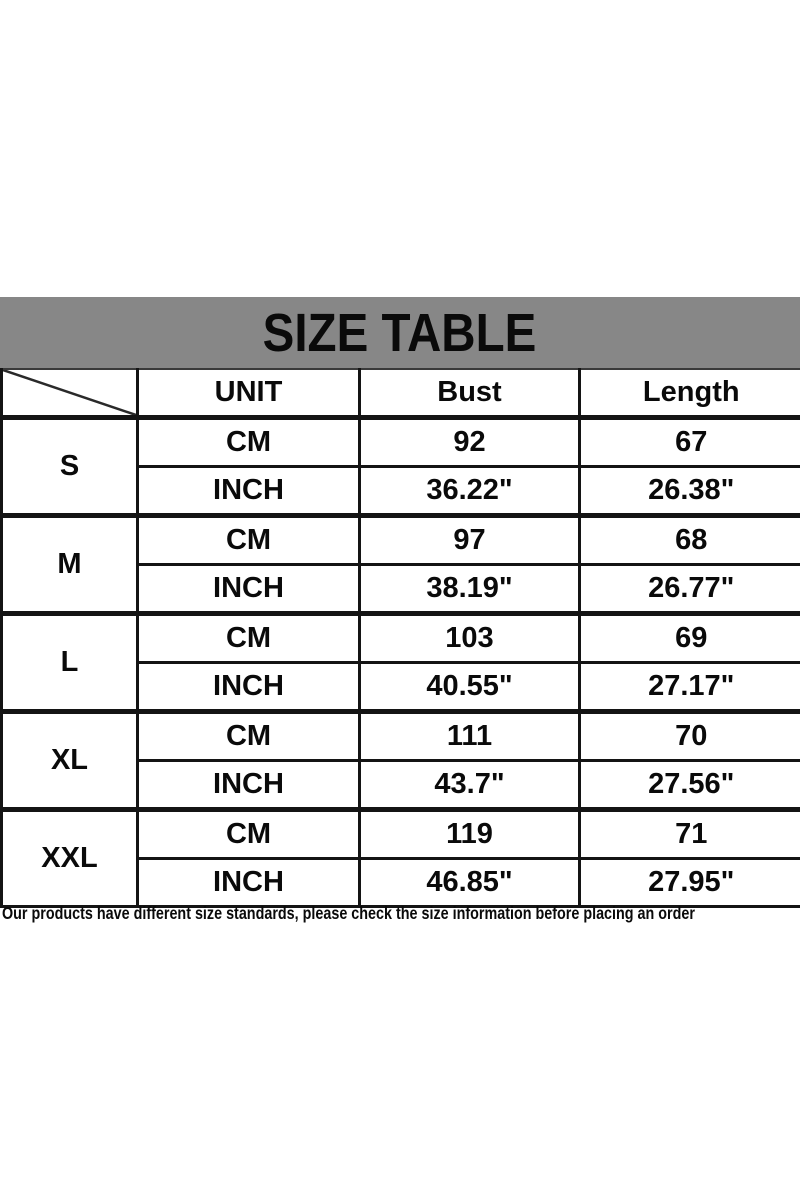 This screenshot has width=800, height=1200. Describe the element at coordinates (689, 394) in the screenshot. I see `column-header-length: Length` at that location.